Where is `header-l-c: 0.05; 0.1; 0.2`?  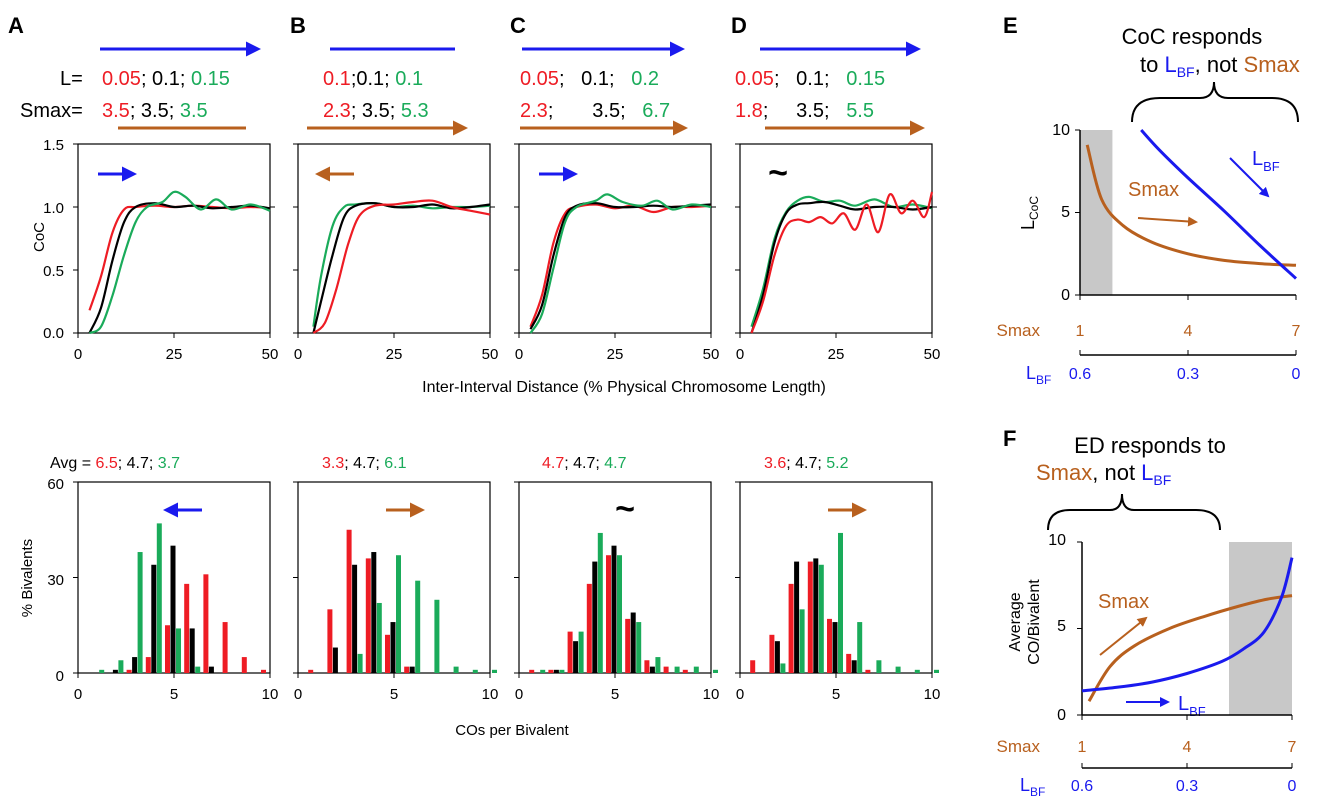
header-l-c: 0.05; 0.1; 0.2 is located at coordinates (589, 79).